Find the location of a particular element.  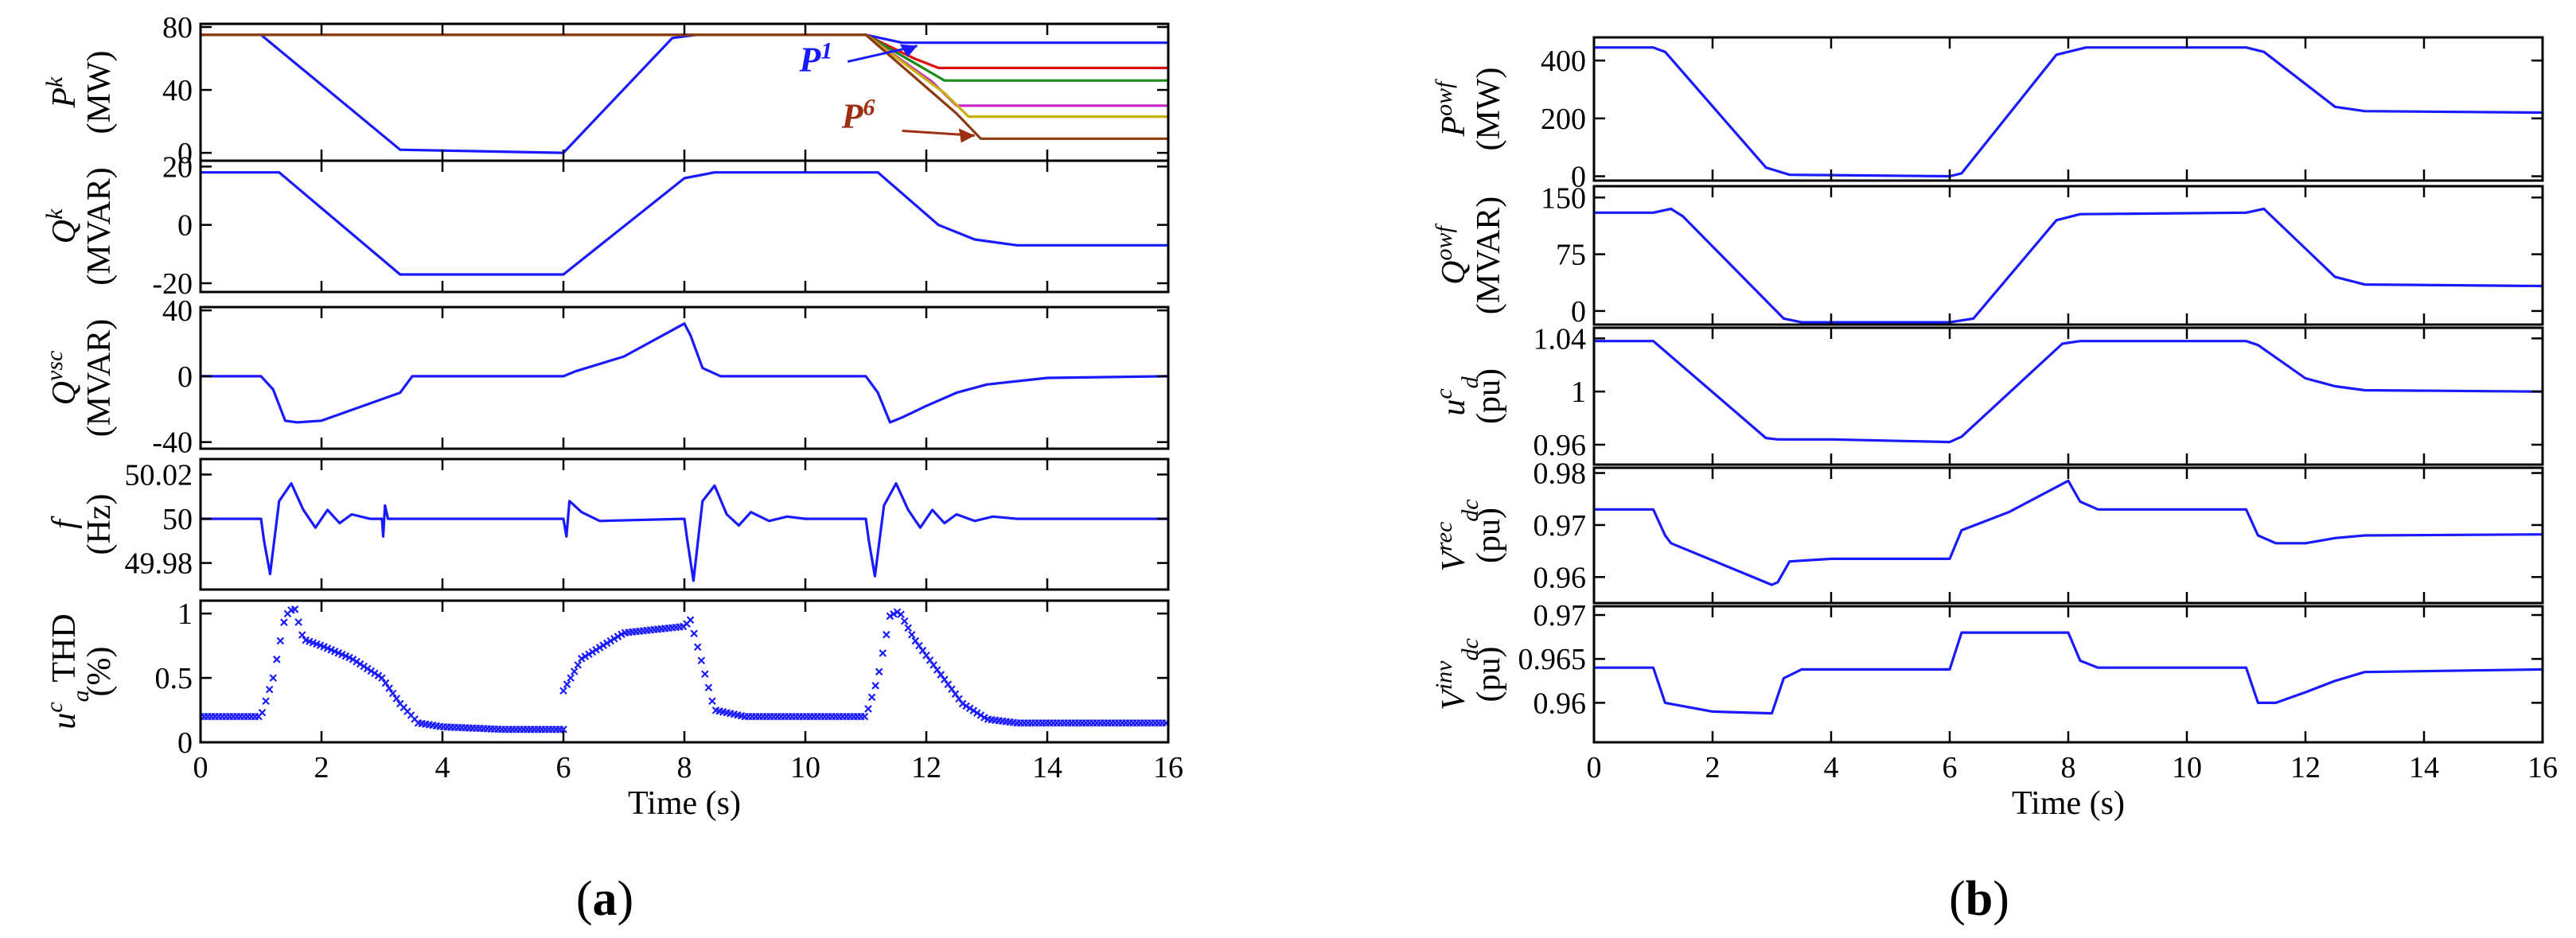

ylabel-line: Qvsc is located at coordinates (62, 379).